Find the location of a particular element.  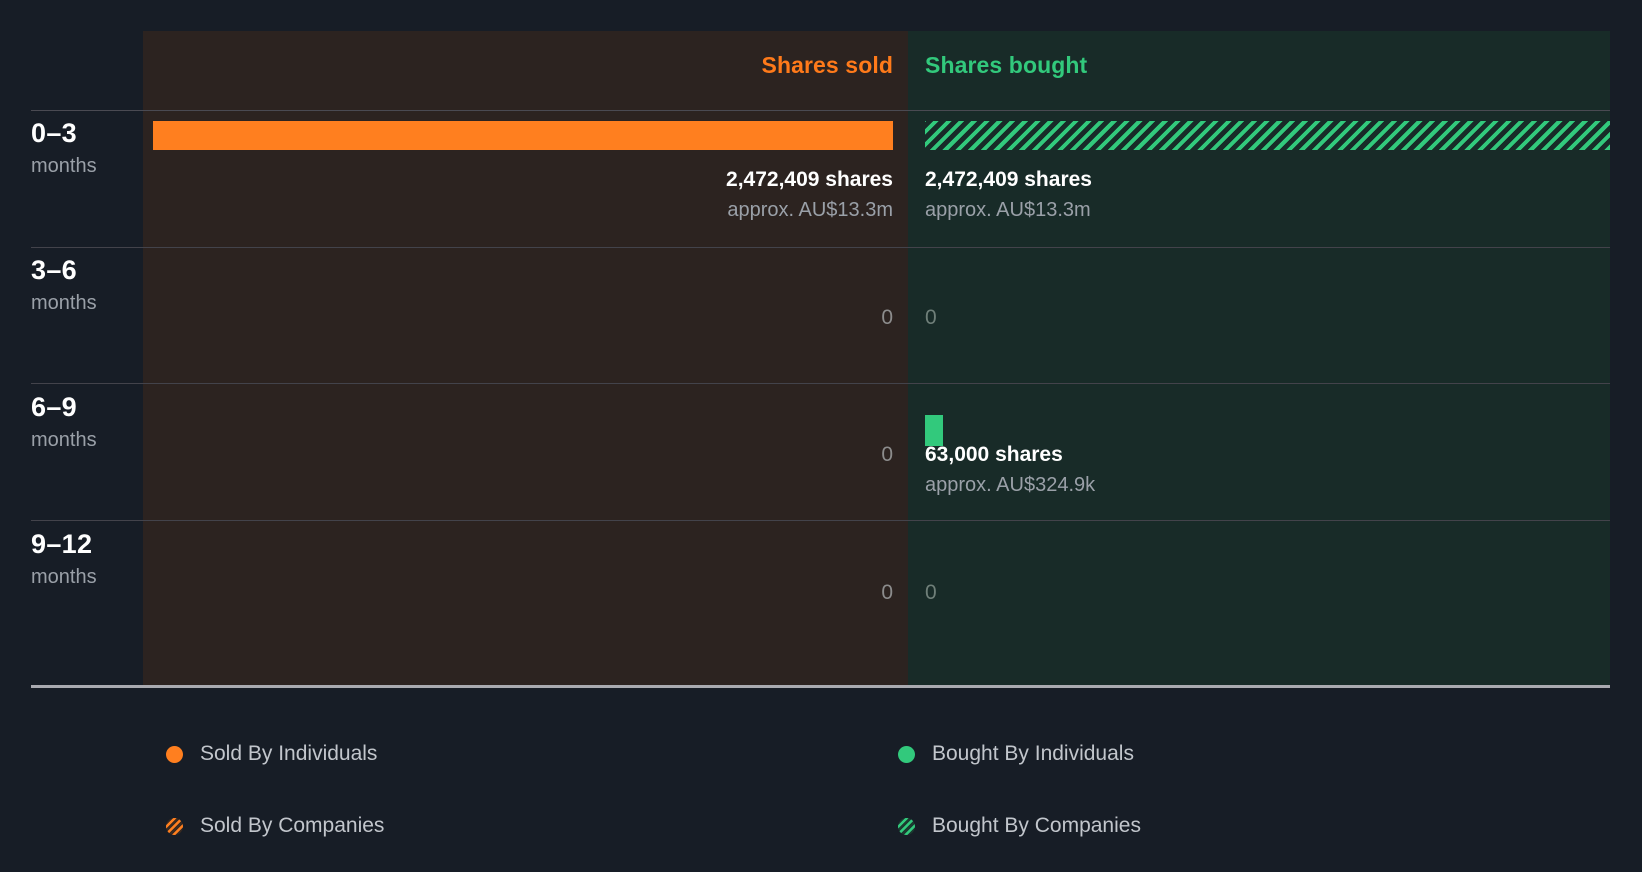

axis-line-bottom is located at coordinates (820, 686).